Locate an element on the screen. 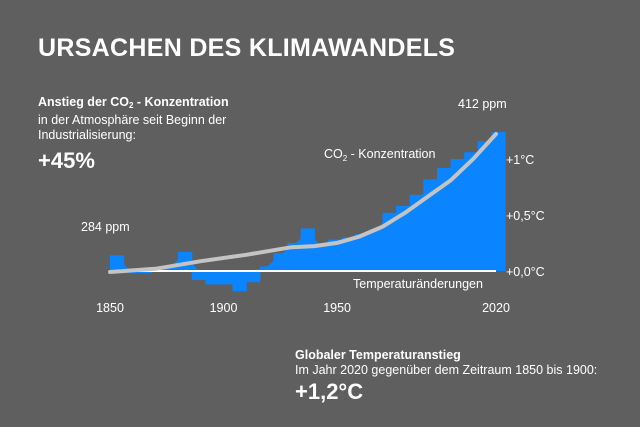 The width and height of the screenshot is (640, 427). temperature-heading: Globaler Temperaturanstieg is located at coordinates (378, 355).